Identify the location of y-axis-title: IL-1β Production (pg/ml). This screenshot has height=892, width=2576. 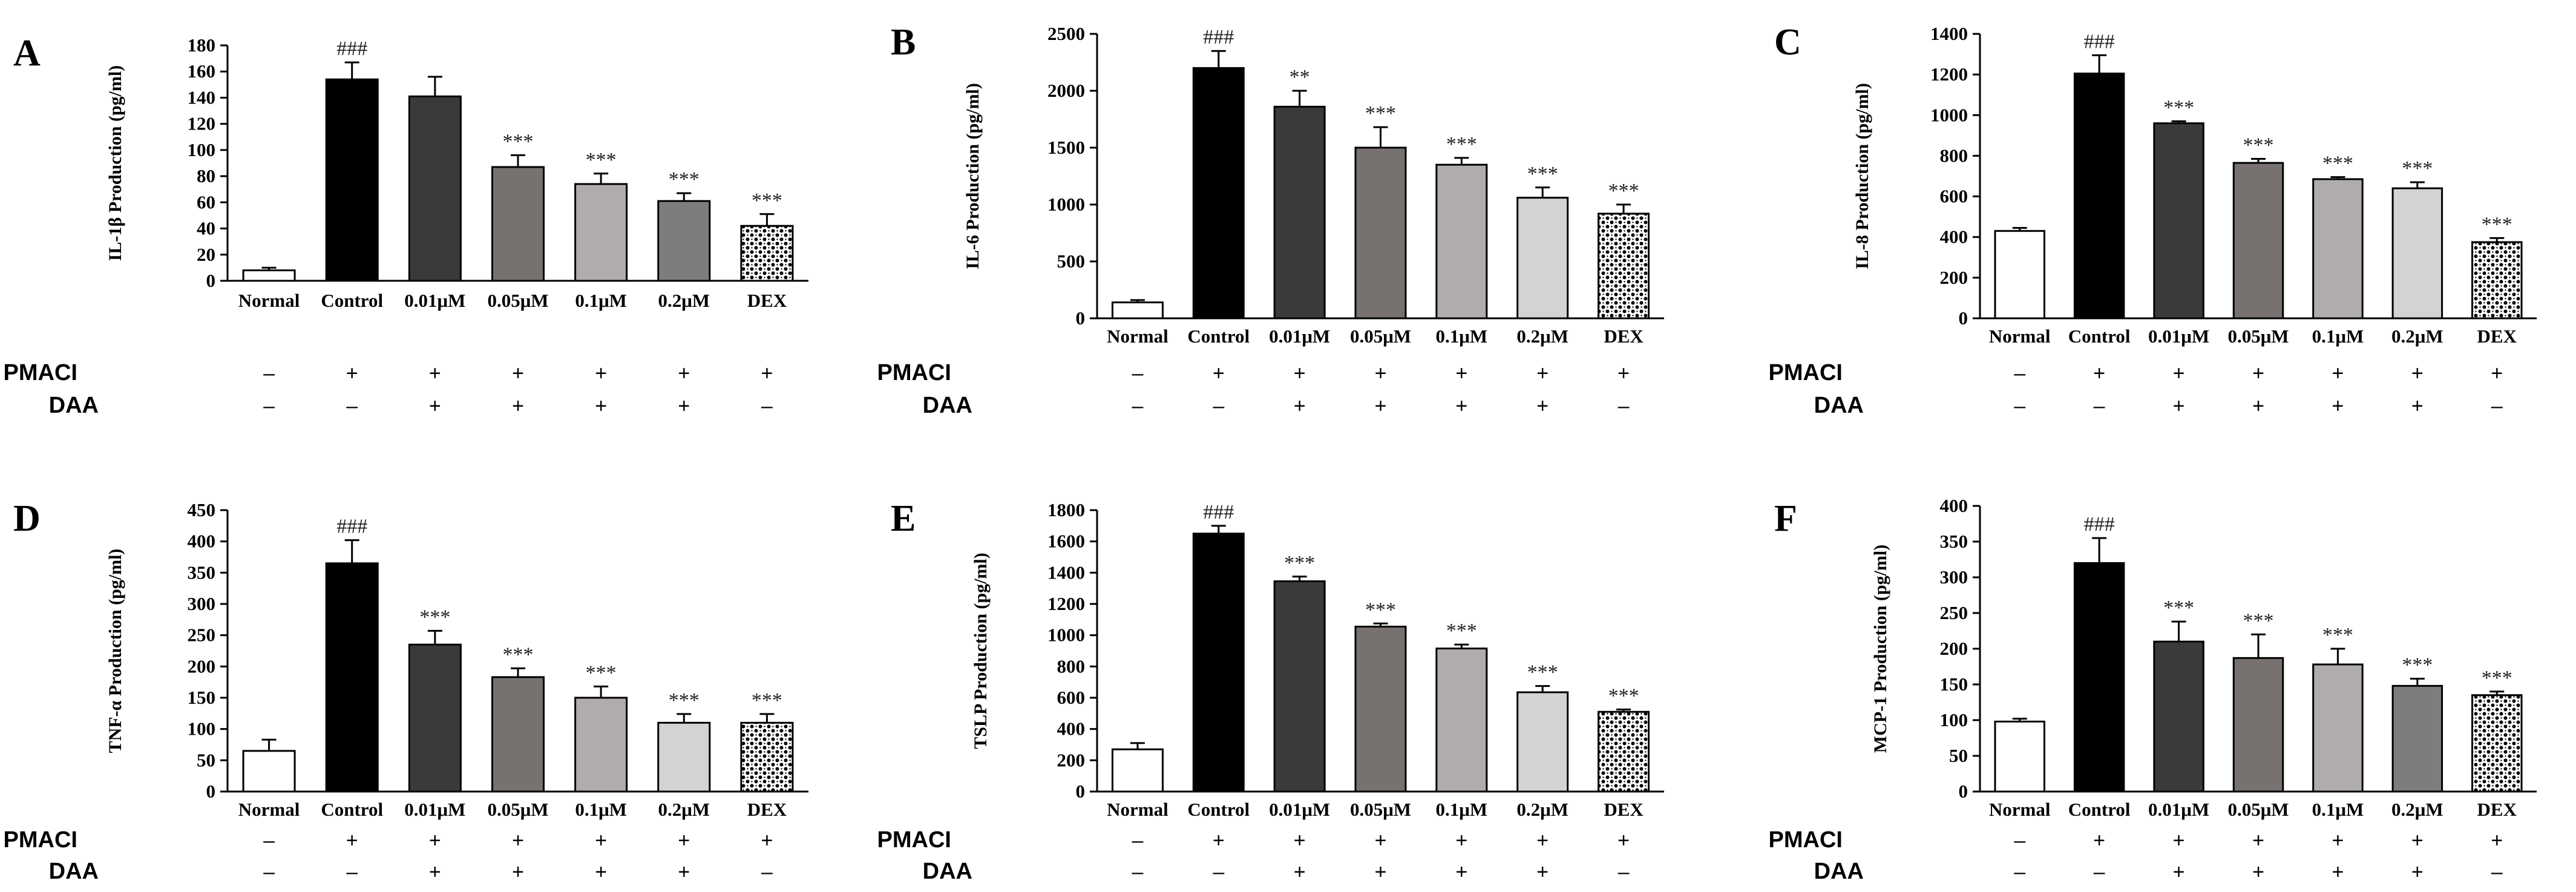
(115, 163).